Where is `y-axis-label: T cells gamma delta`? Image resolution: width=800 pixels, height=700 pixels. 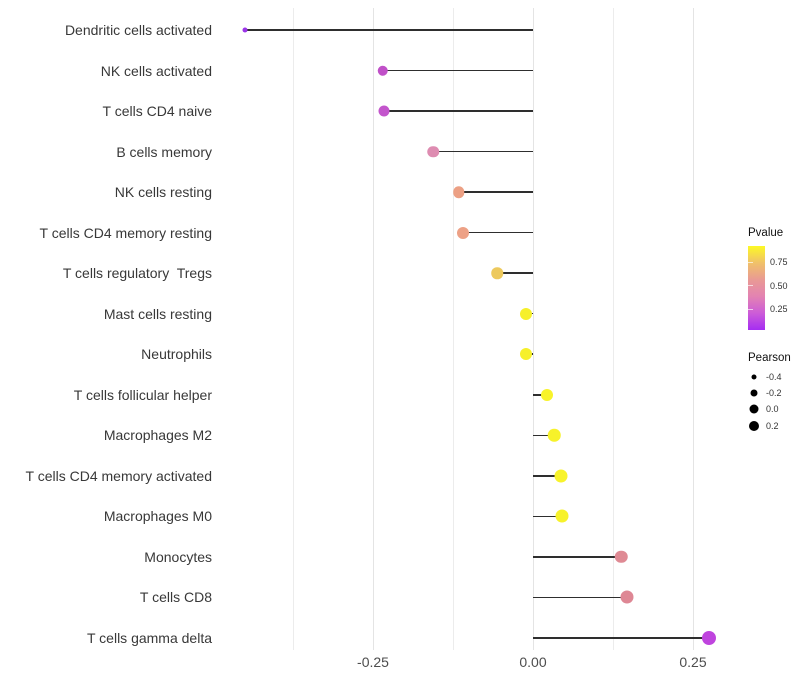 y-axis-label: T cells gamma delta is located at coordinates (149, 637).